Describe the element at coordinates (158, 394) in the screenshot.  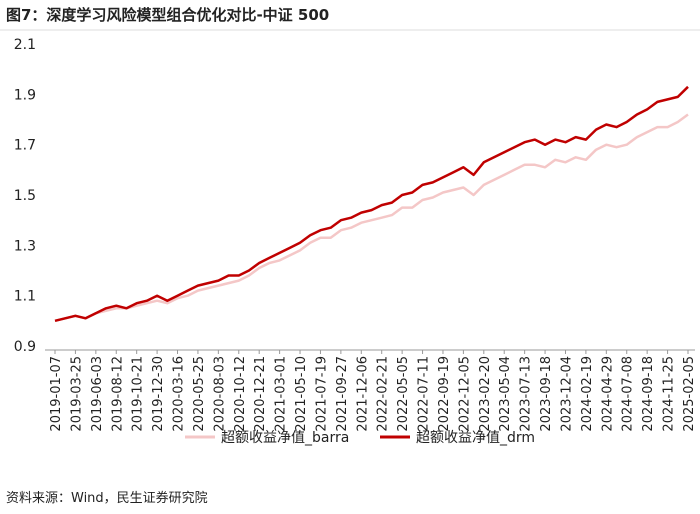
I see `x-tick-label: 2019-12-30` at that location.